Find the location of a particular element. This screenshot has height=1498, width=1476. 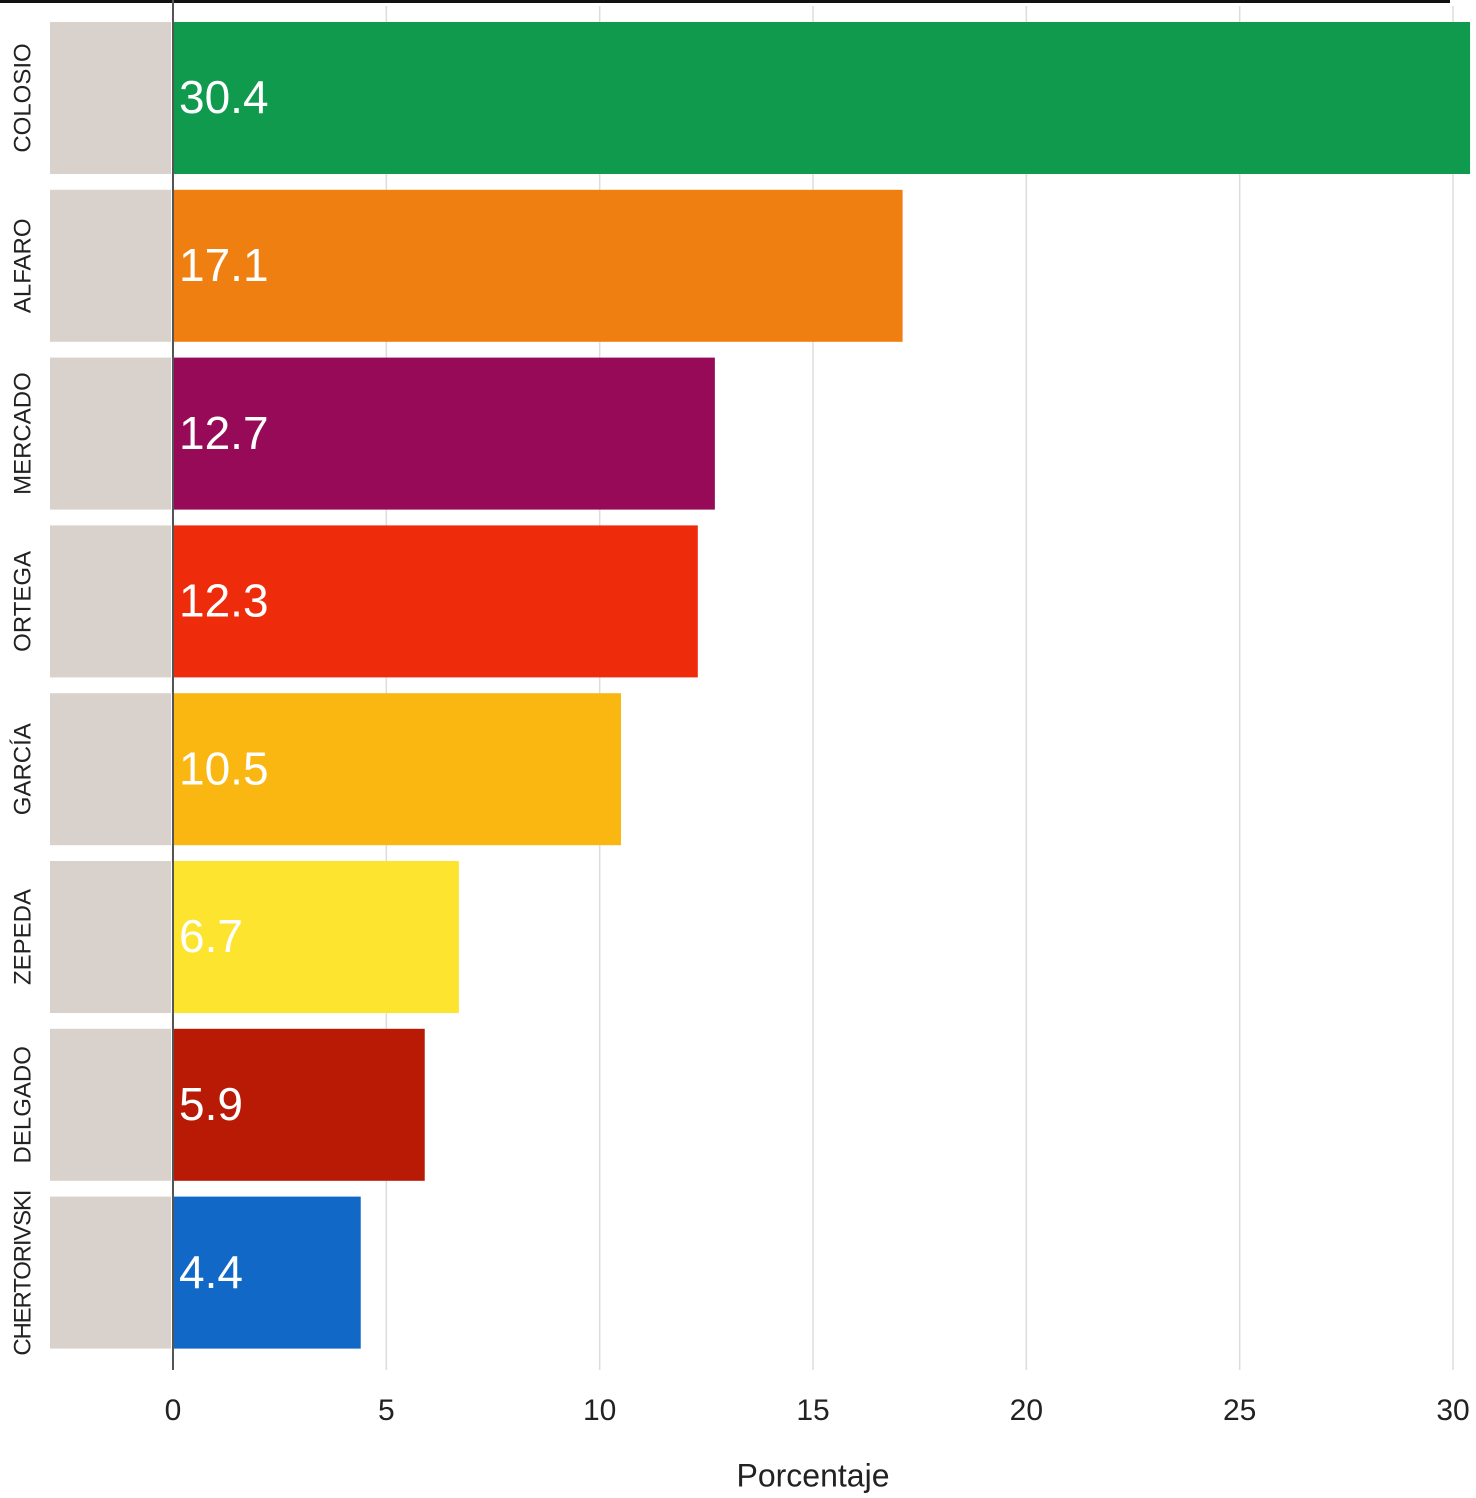

y-tick-label: MERCADO is located at coordinates (22, 433).